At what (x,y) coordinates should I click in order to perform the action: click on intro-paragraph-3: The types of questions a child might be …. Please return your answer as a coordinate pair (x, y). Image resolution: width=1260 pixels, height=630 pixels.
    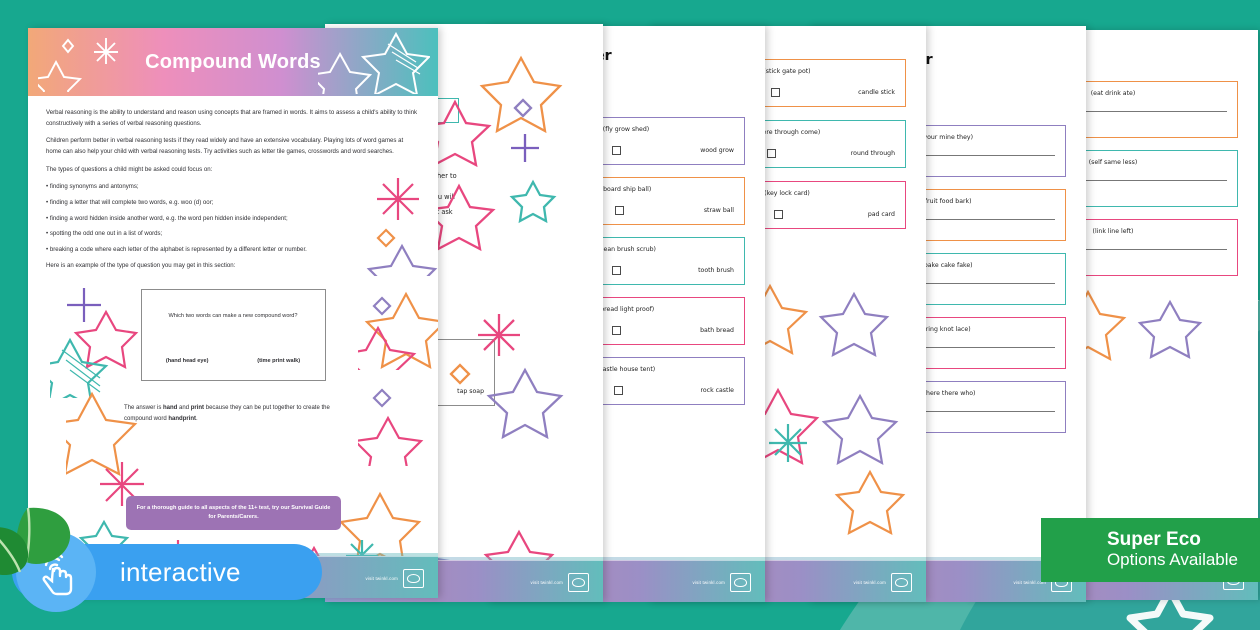
    Looking at the image, I should click on (129, 169).